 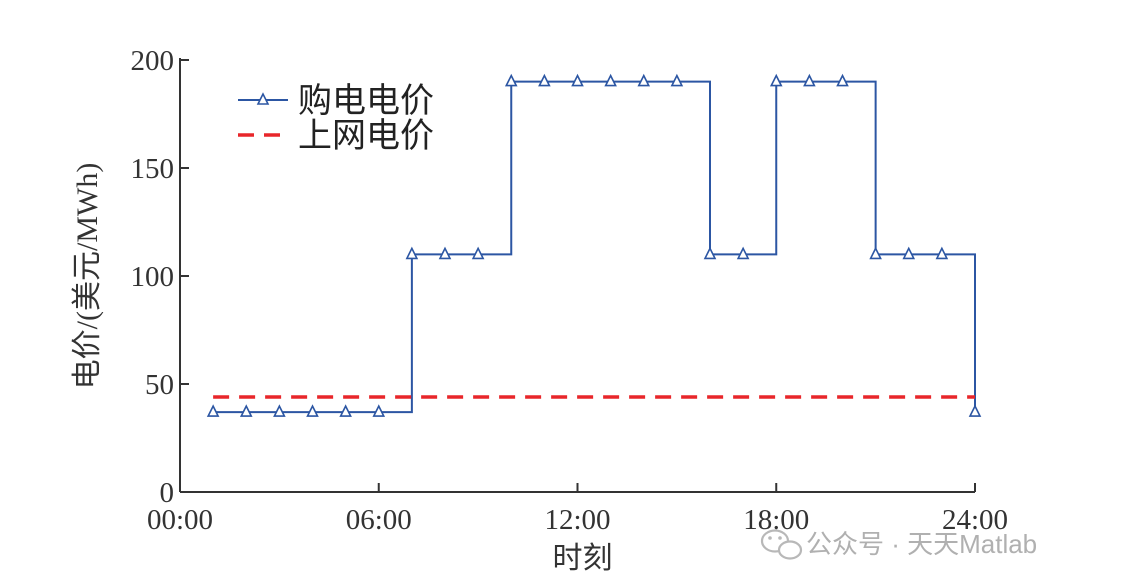 What do you see at coordinates (379, 520) in the screenshot?
I see `x-tick-label: 06:00` at bounding box center [379, 520].